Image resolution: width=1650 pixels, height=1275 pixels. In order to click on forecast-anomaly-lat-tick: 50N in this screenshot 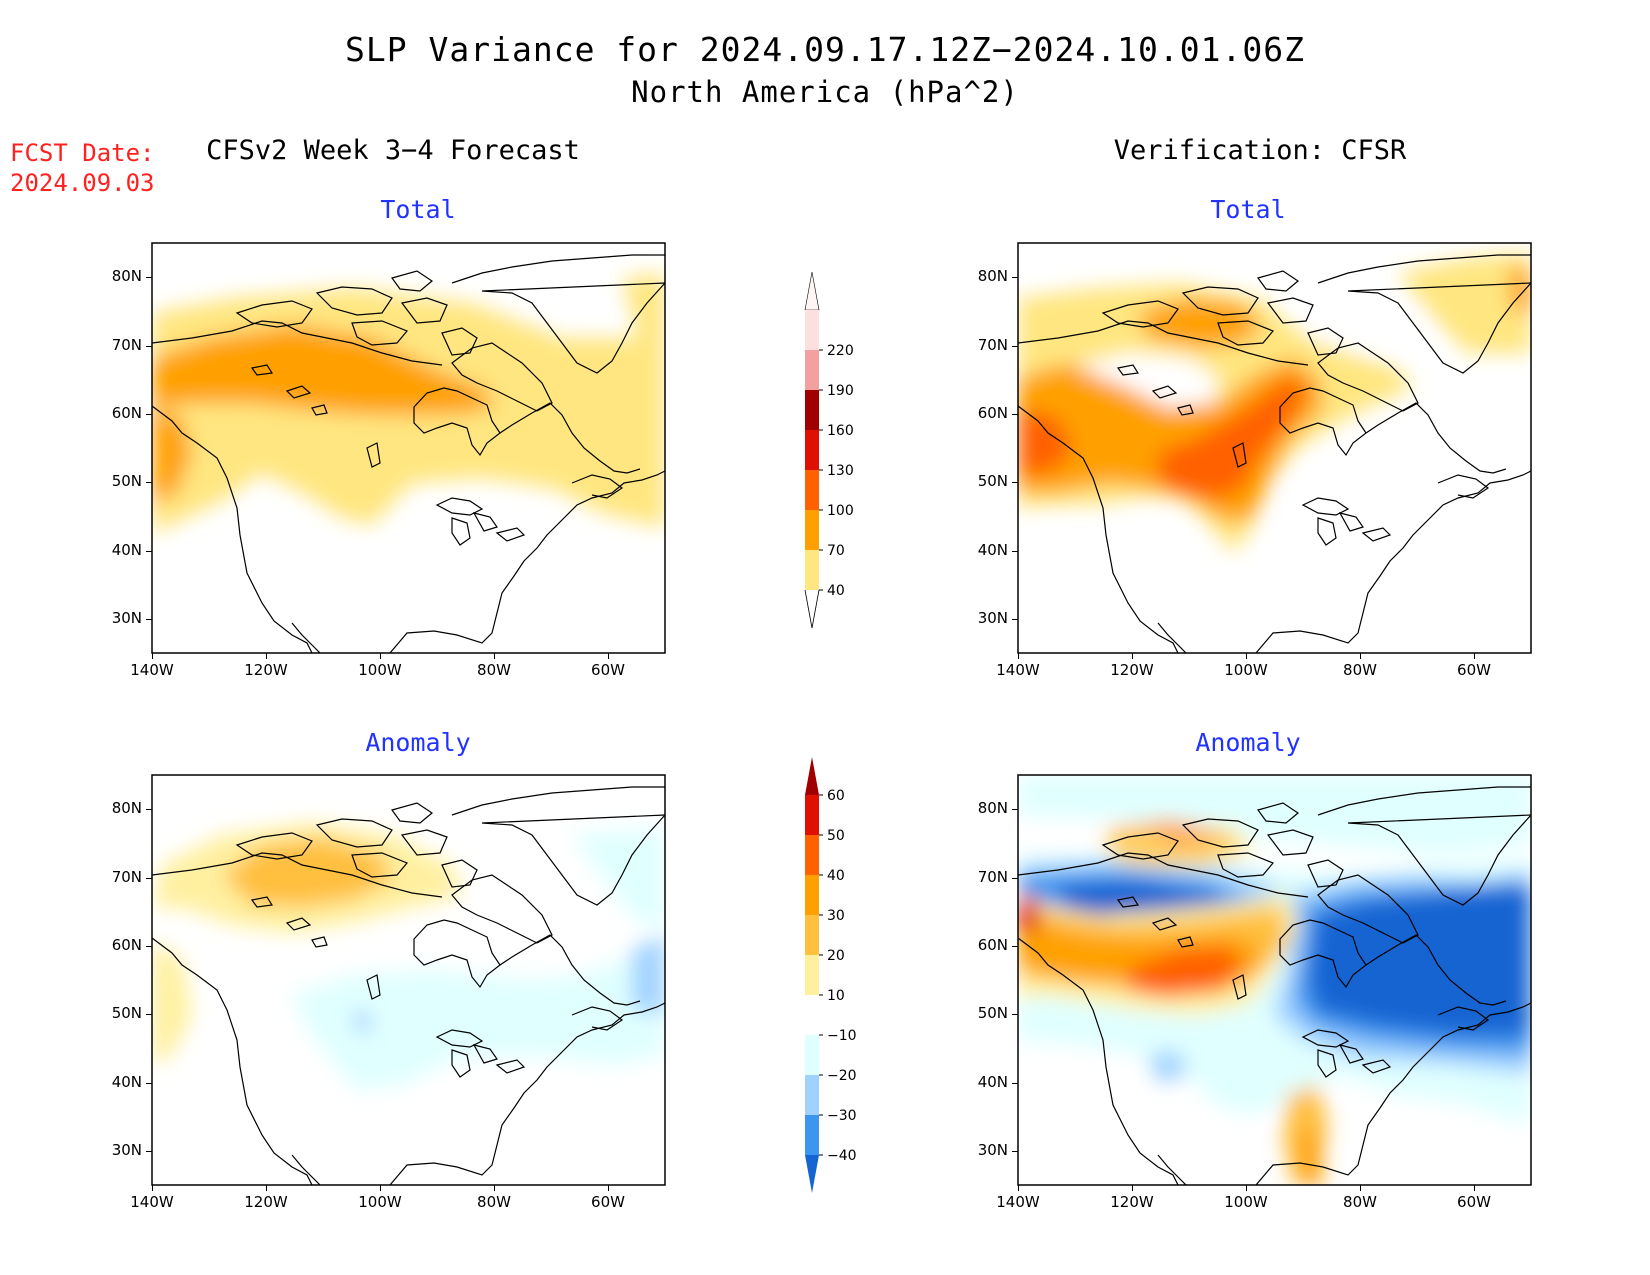, I will do `click(126, 1013)`.